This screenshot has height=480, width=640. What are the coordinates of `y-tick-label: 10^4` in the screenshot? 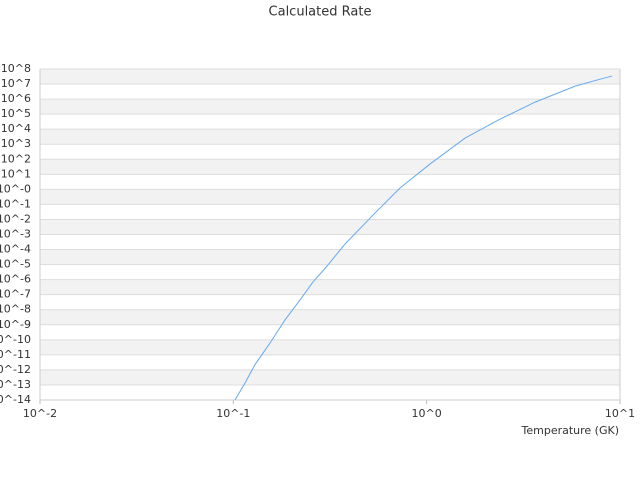 It's located at (16, 128).